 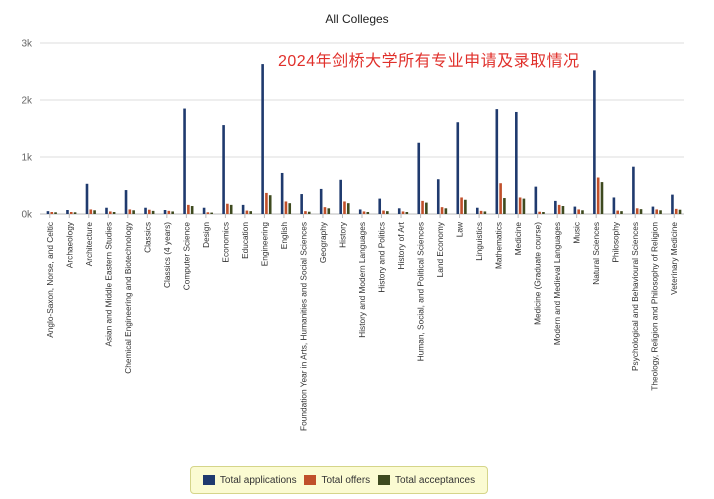 I want to click on x-tick-label: Medicine (Graduate course), so click(x=538, y=273).